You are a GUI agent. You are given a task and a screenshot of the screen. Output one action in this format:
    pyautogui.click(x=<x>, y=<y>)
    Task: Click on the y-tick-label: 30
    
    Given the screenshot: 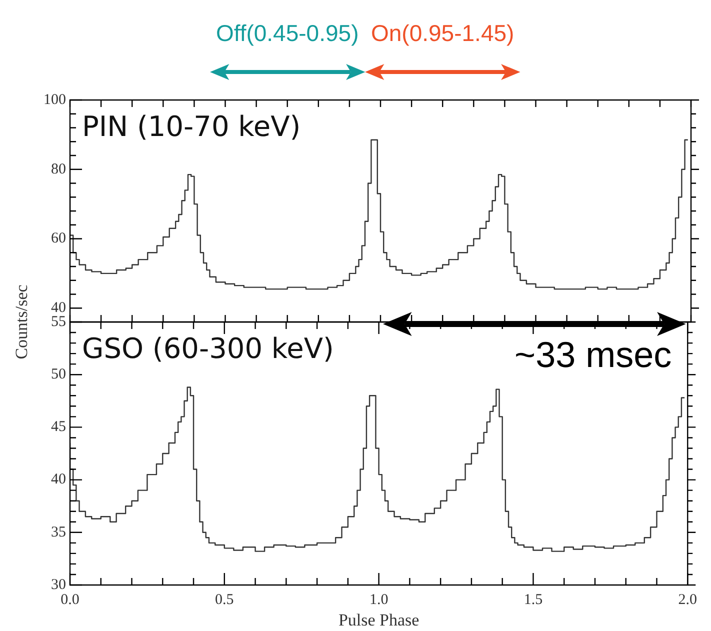 What is the action you would take?
    pyautogui.click(x=58, y=584)
    